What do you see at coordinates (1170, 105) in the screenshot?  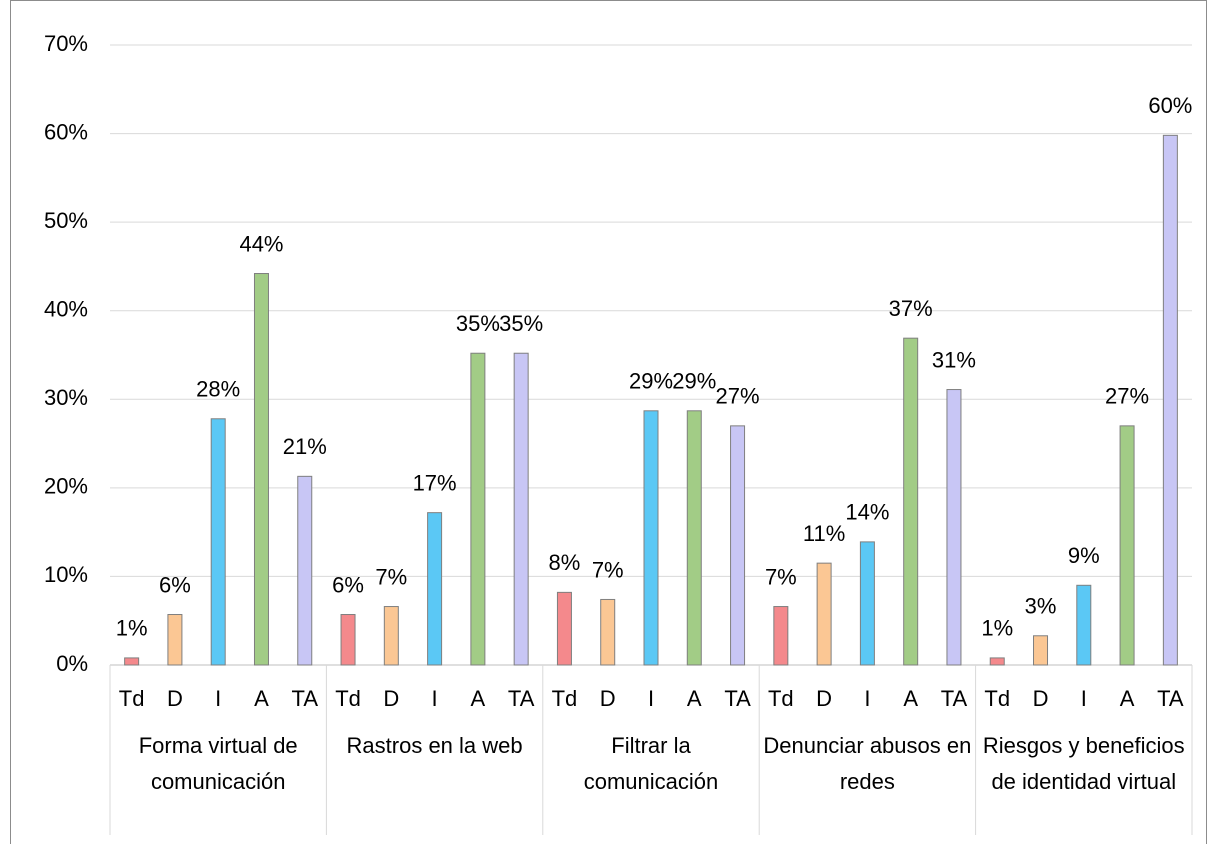 I see `data-label: 60%` at bounding box center [1170, 105].